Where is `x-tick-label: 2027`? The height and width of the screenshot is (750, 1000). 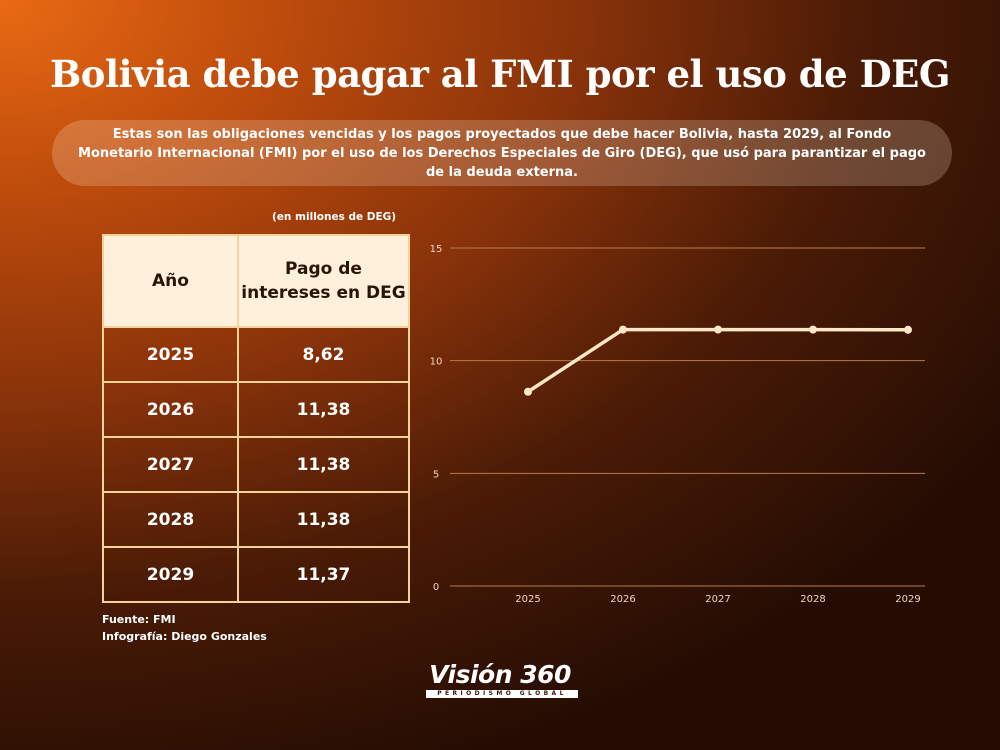 x-tick-label: 2027 is located at coordinates (717, 599).